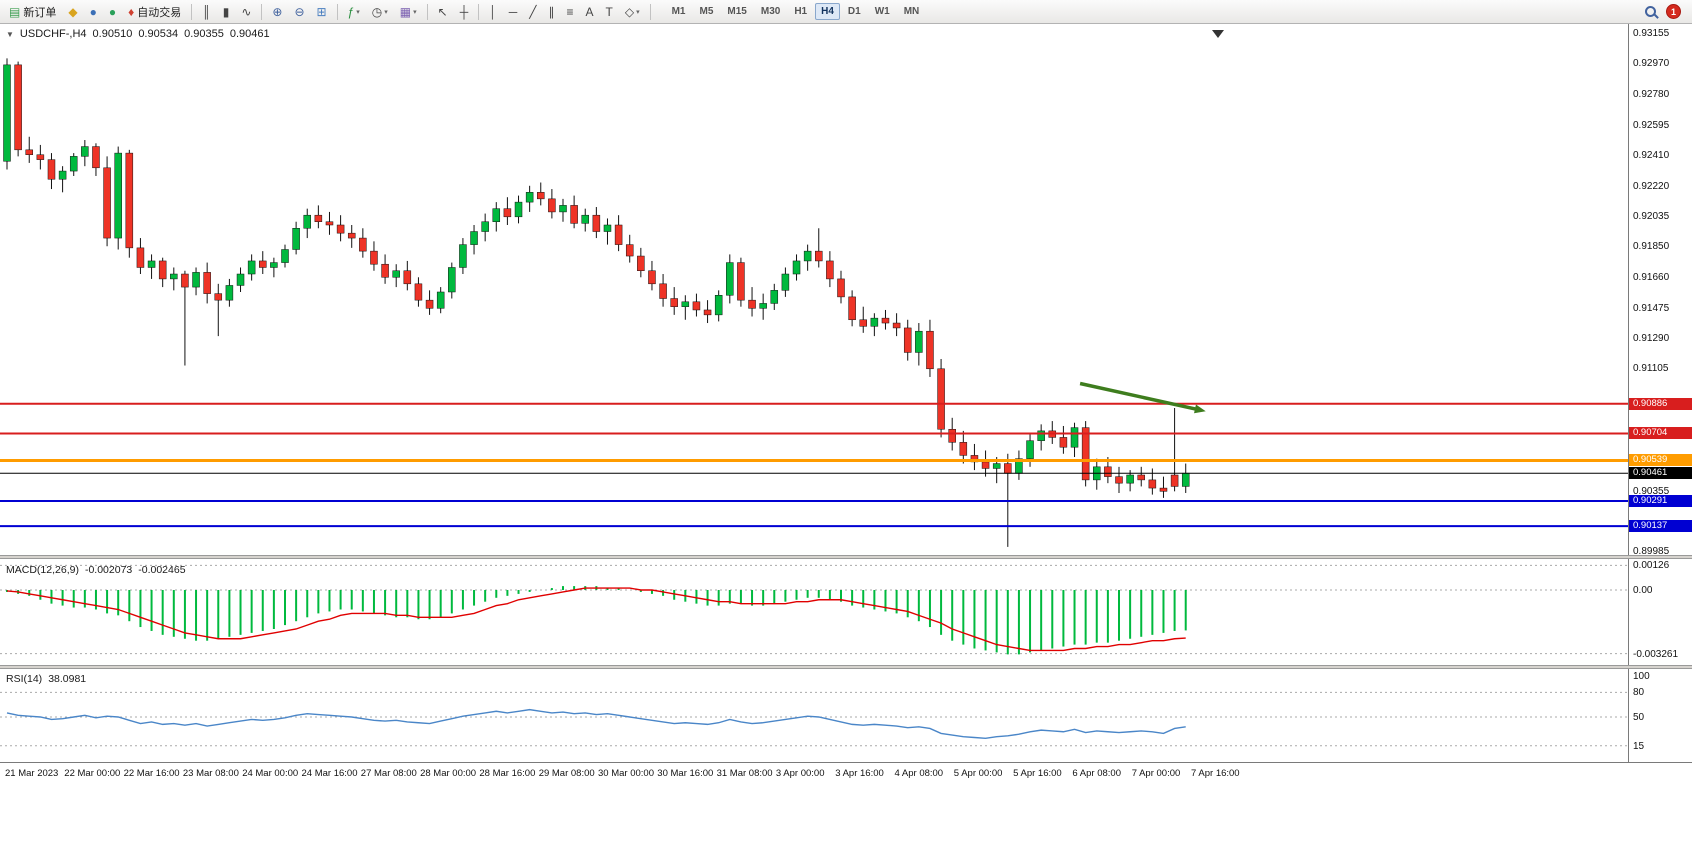 The image size is (1692, 849). What do you see at coordinates (1651, 247) in the screenshot?
I see `price-axis-label: 0.91850` at bounding box center [1651, 247].